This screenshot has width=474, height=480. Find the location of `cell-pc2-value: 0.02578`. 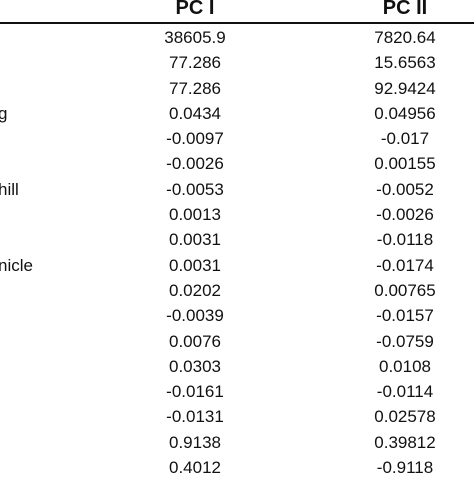

cell-pc2-value: 0.02578 is located at coordinates (405, 417).